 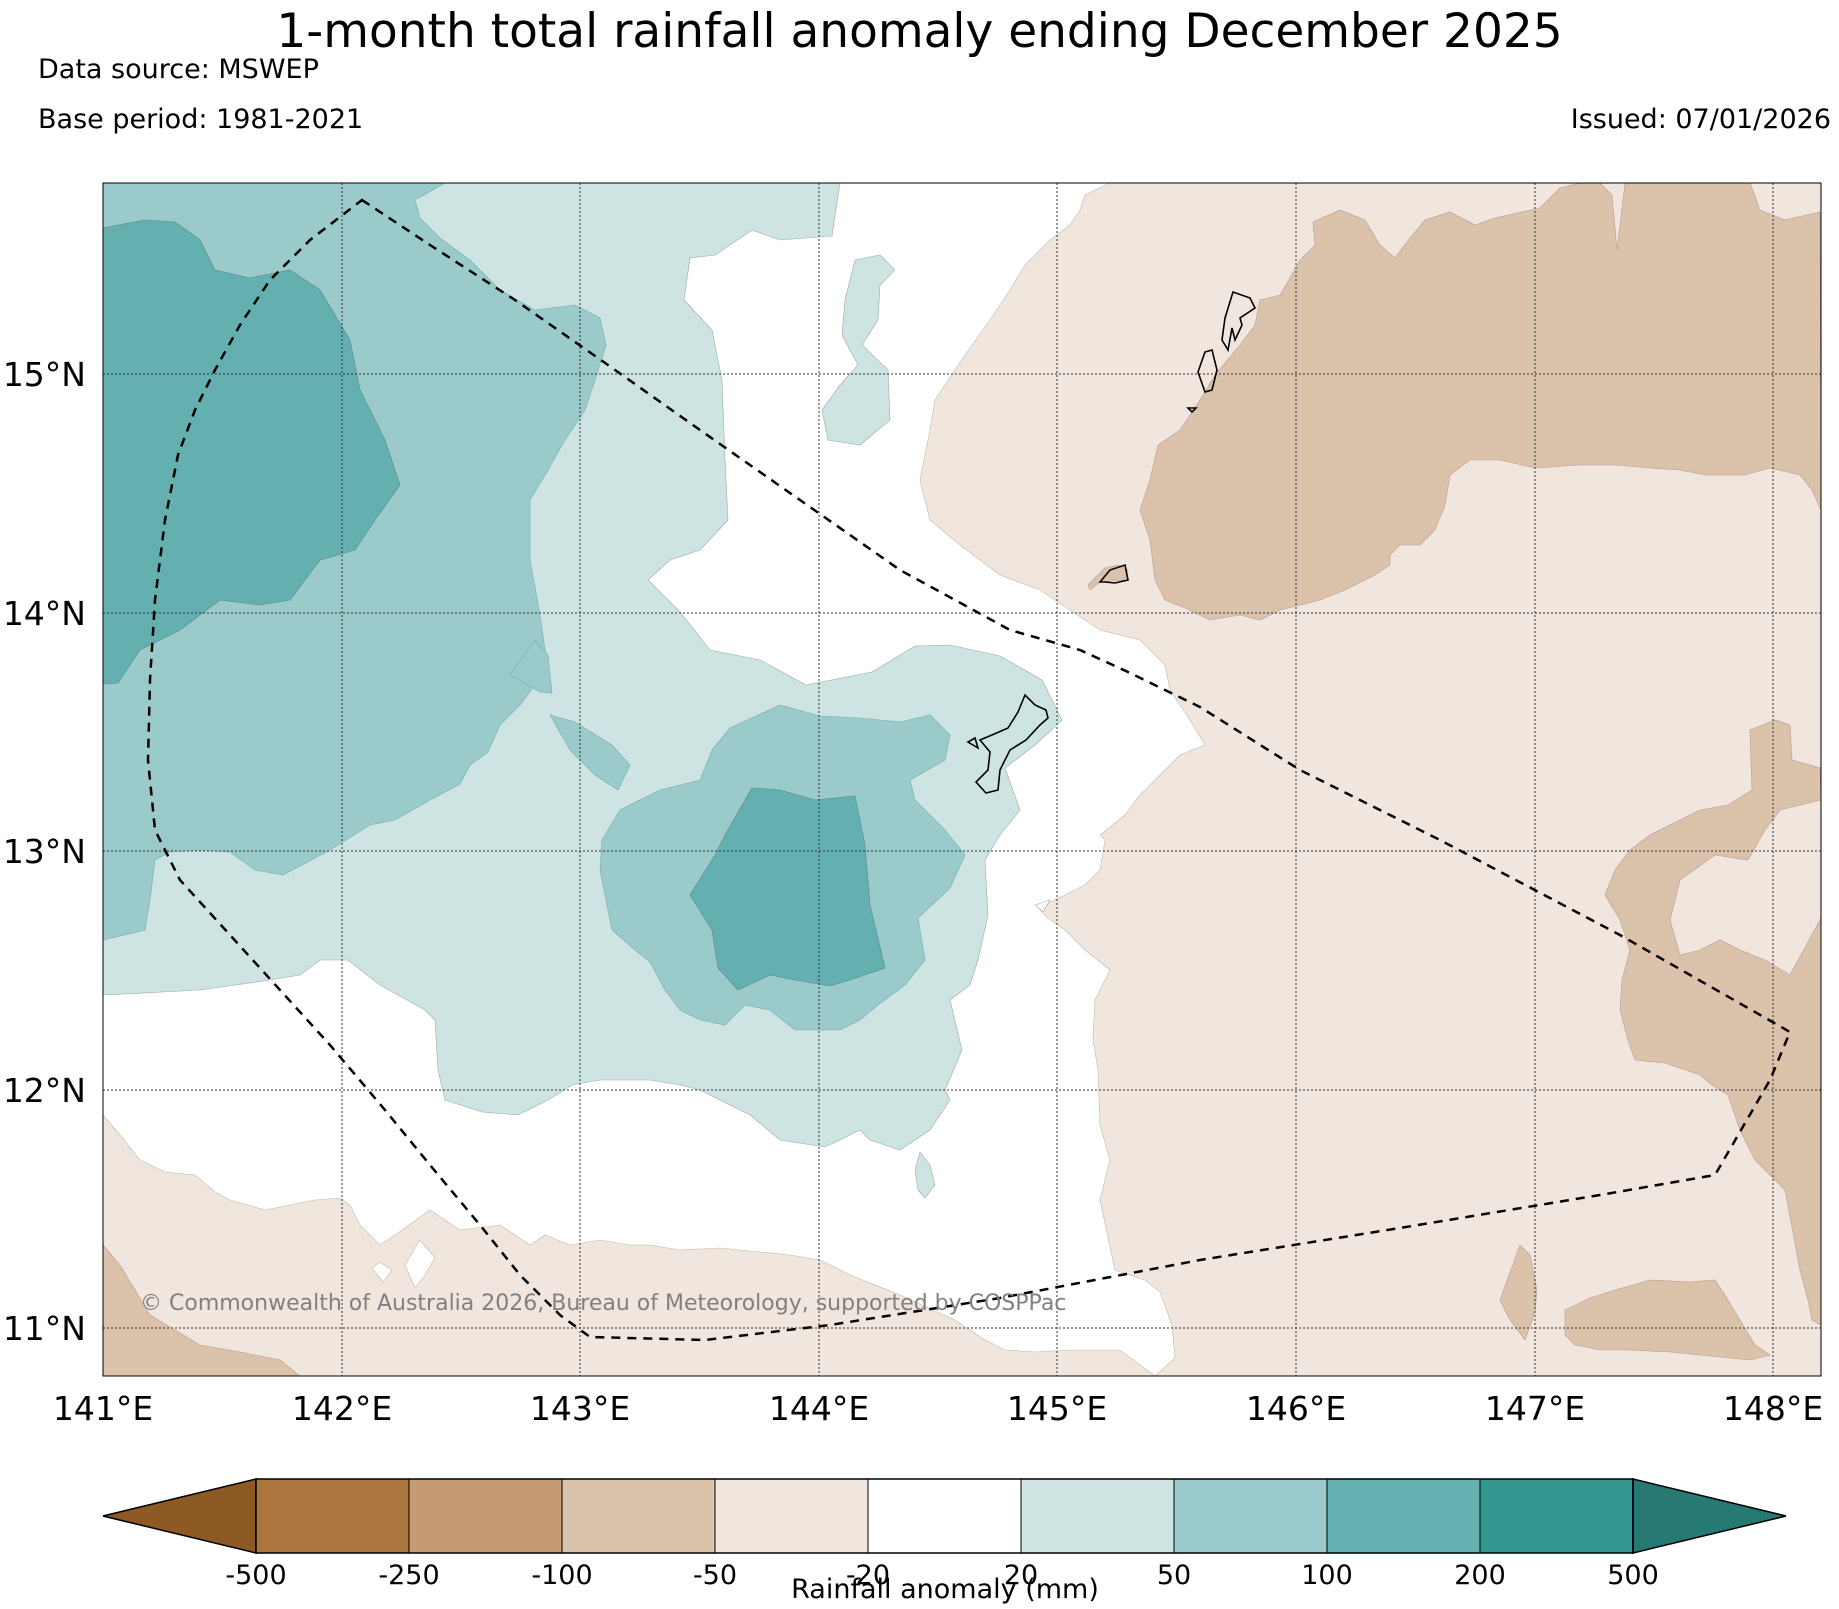 I want to click on island-guam, so click(x=1007, y=743).